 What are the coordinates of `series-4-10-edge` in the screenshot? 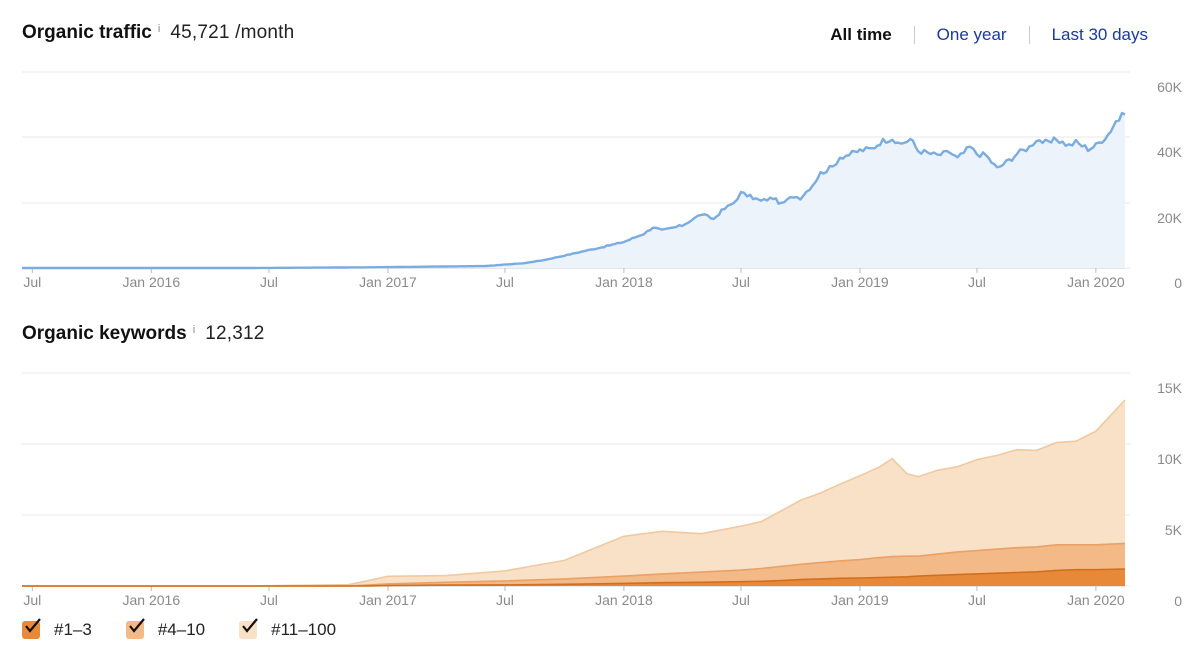 It's located at (574, 564).